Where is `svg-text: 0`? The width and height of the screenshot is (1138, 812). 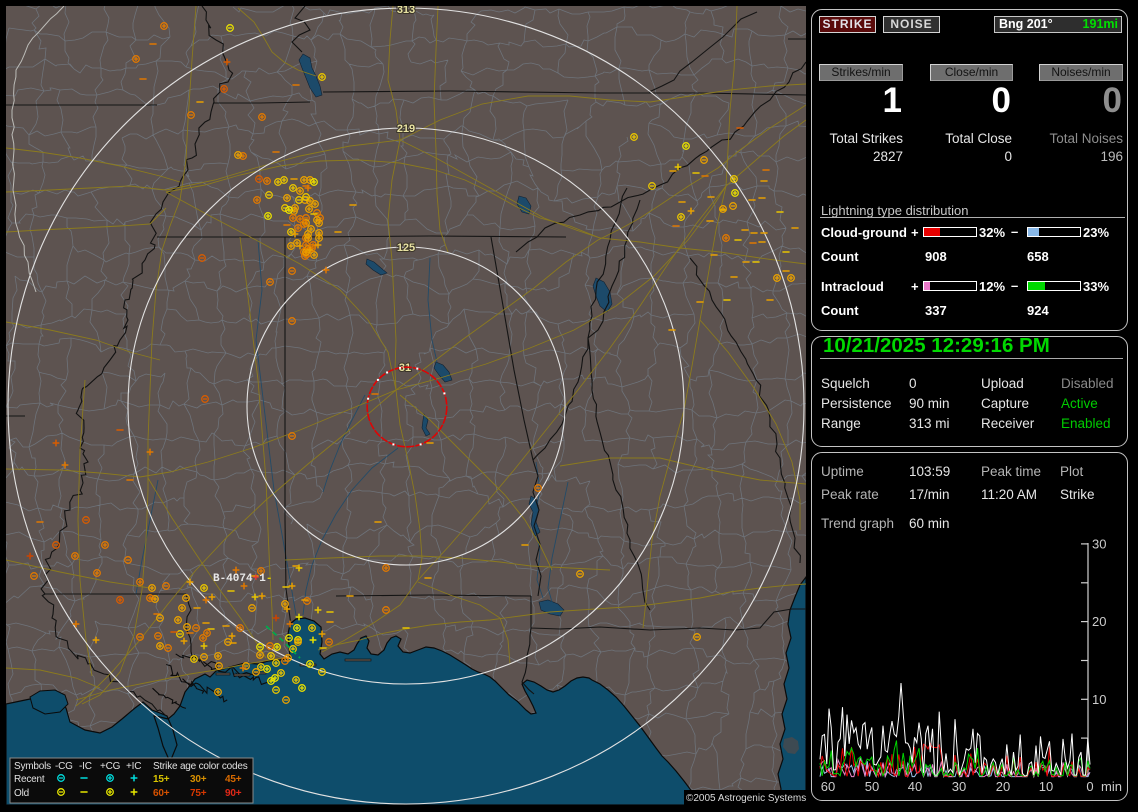 svg-text: 0 is located at coordinates (1089, 786).